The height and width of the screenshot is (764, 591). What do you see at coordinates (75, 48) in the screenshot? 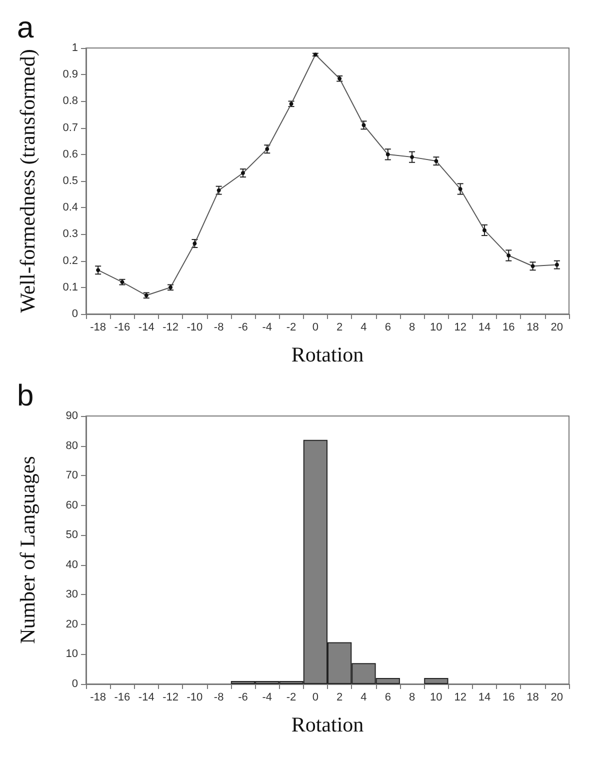
I see `y-tick-label: 1` at bounding box center [75, 48].